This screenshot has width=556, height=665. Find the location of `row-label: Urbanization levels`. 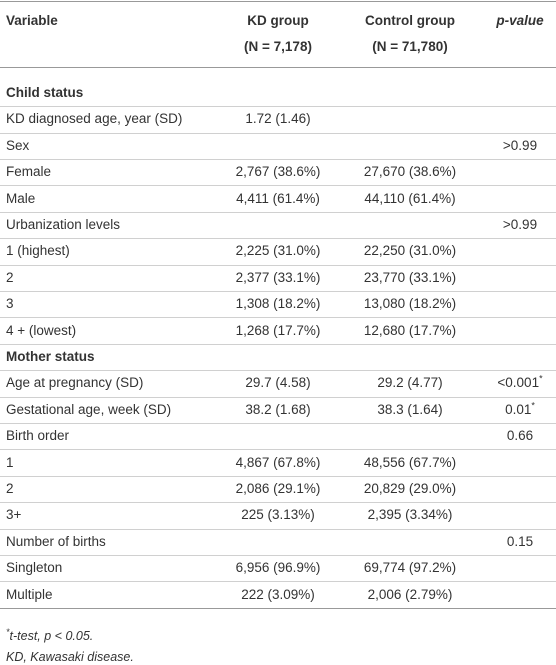

row-label: Urbanization levels is located at coordinates (63, 224).